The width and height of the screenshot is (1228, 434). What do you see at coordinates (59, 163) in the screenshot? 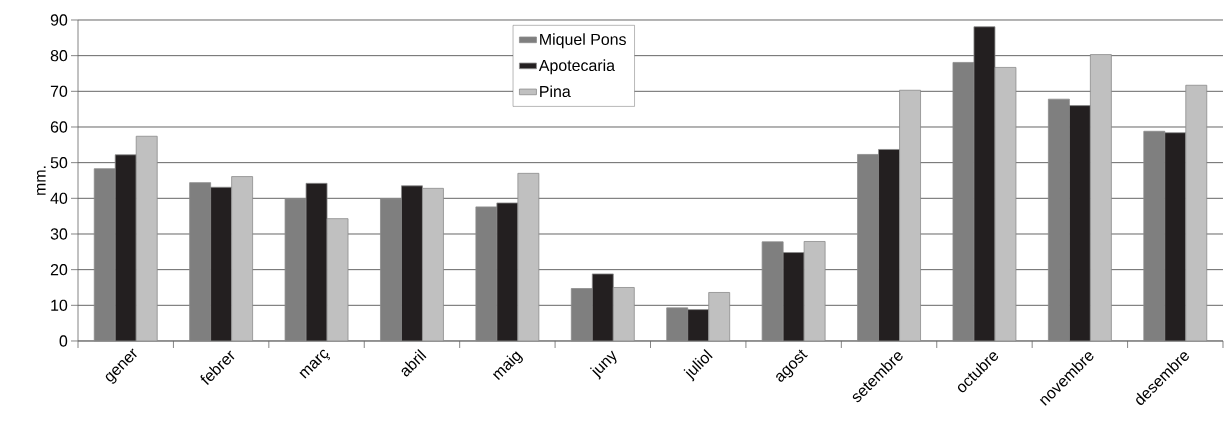
I see `y-tick-label: 50` at bounding box center [59, 163].